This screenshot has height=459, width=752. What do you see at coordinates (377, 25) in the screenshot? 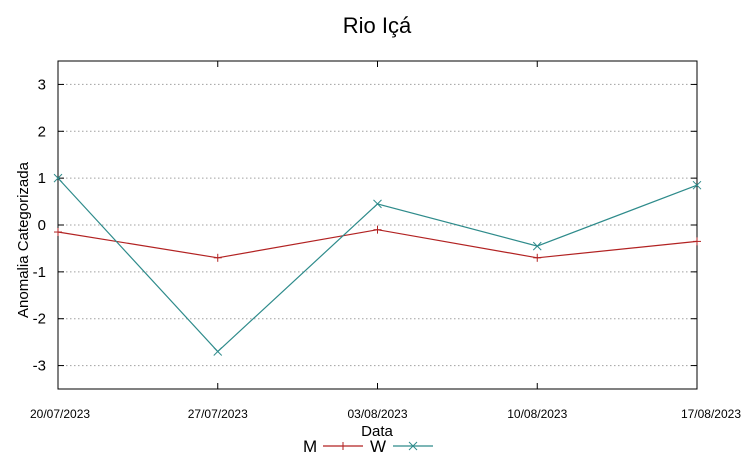
I see `chart-title: Rio Içá` at bounding box center [377, 25].